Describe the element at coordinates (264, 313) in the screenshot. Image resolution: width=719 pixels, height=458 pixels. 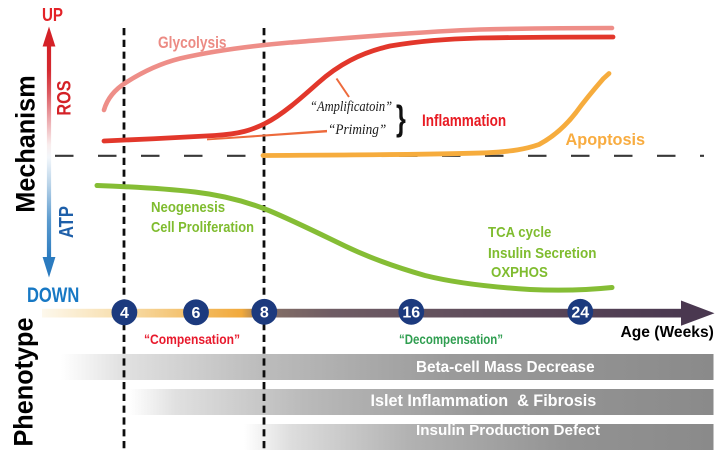
I see `svg-text: 8` at that location.